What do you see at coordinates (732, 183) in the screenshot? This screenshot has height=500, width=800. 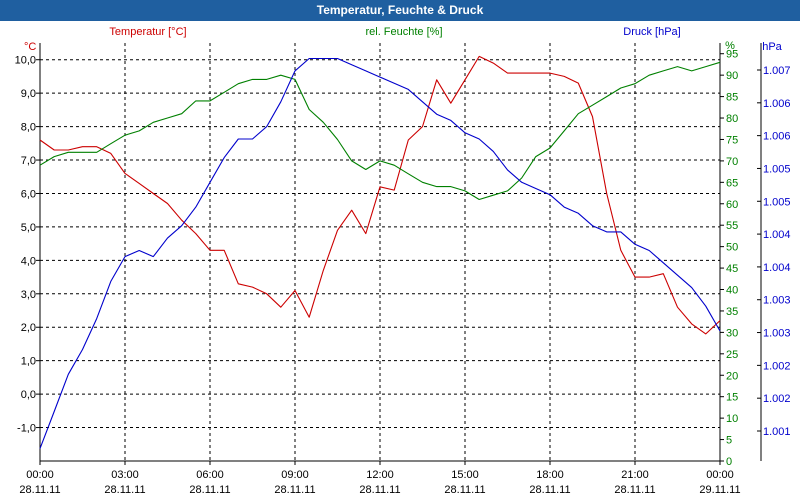 I see `humidity-tick-label: 65` at bounding box center [732, 183].